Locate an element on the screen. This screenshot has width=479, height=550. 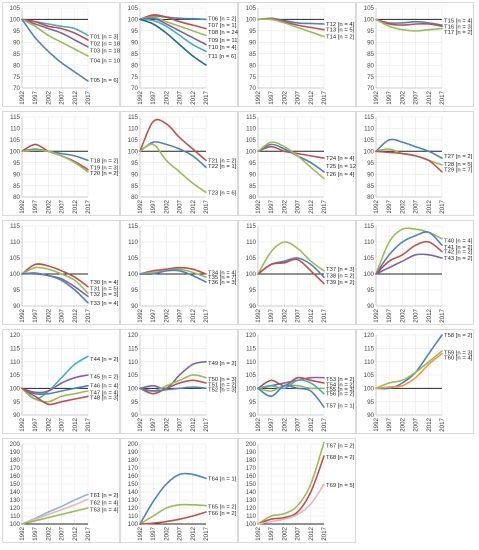
series-label: T10 [n = 4] is located at coordinates (222, 48).